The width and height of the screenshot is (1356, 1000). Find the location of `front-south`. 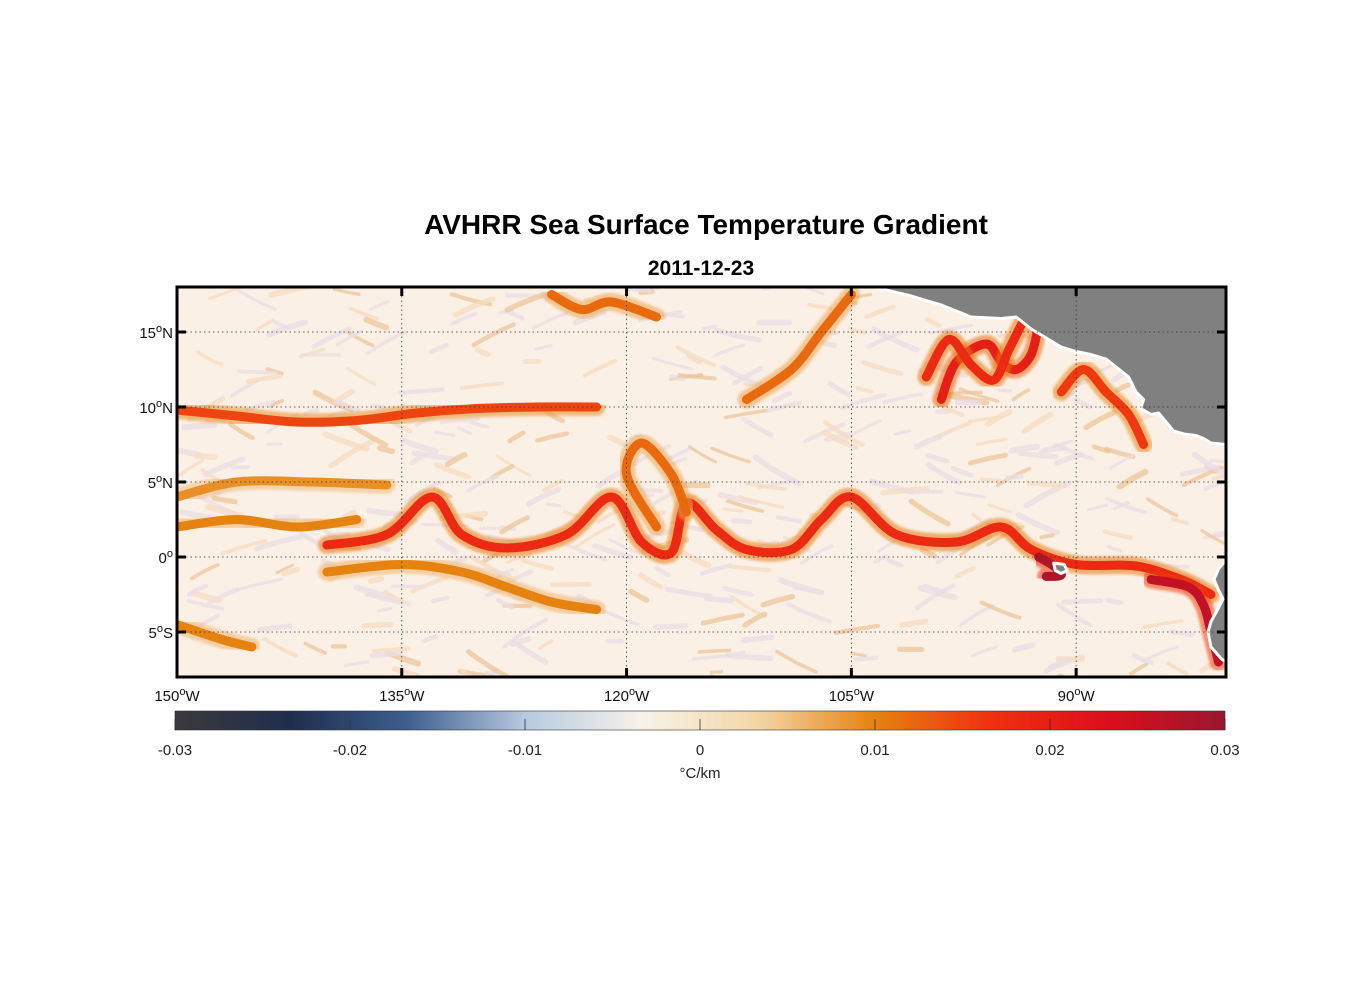

front-south is located at coordinates (462, 587).